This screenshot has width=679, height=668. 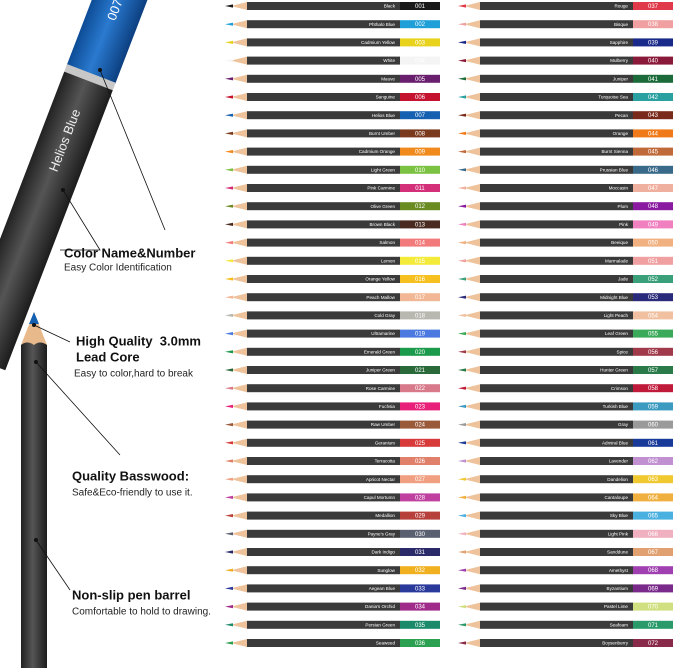 What do you see at coordinates (616, 315) in the screenshot?
I see `pencil-name: Light Peach` at bounding box center [616, 315].